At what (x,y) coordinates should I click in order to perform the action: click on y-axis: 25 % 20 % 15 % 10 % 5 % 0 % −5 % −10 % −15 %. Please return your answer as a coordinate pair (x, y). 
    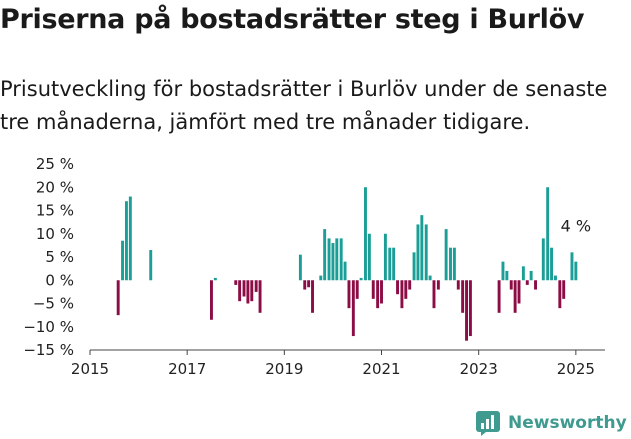
    Looking at the image, I should click on (48, 257).